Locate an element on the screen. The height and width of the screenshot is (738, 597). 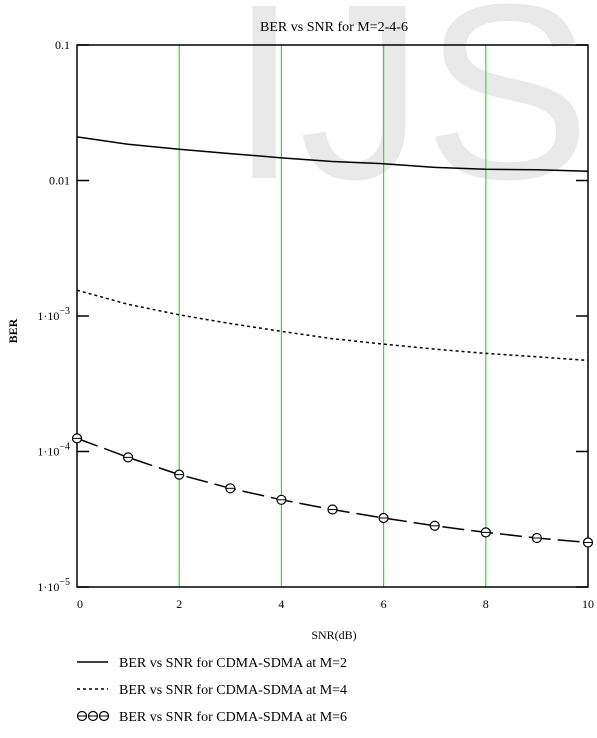
y-tick-label: 1·10⁻³ is located at coordinates (53, 314).